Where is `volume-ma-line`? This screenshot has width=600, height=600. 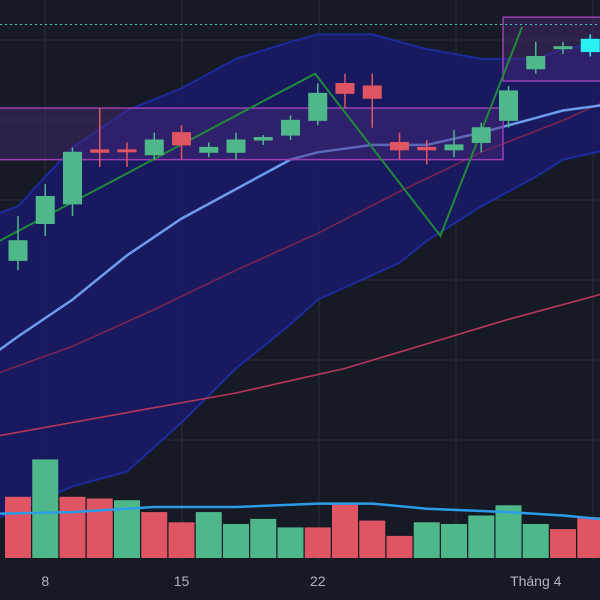
volume-ma-line is located at coordinates (300, 511).